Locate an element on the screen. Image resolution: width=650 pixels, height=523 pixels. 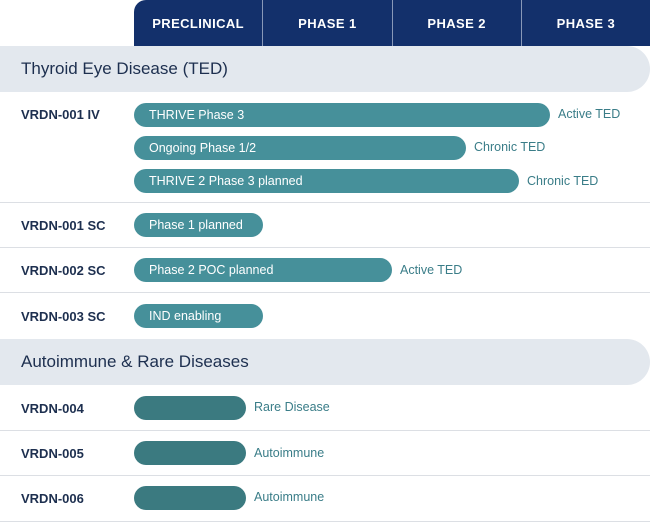
phase-2: PHASE 2 is located at coordinates (456, 23).